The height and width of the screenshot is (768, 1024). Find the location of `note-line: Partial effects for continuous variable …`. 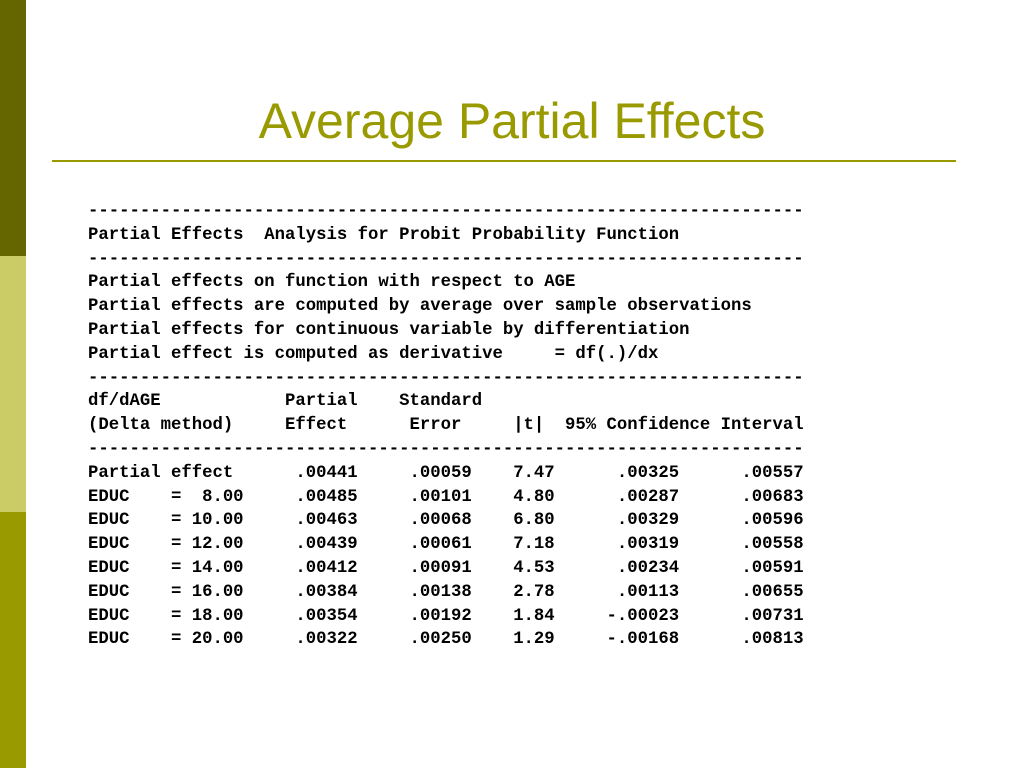

note-line: Partial effects for continuous variable … is located at coordinates (389, 330).